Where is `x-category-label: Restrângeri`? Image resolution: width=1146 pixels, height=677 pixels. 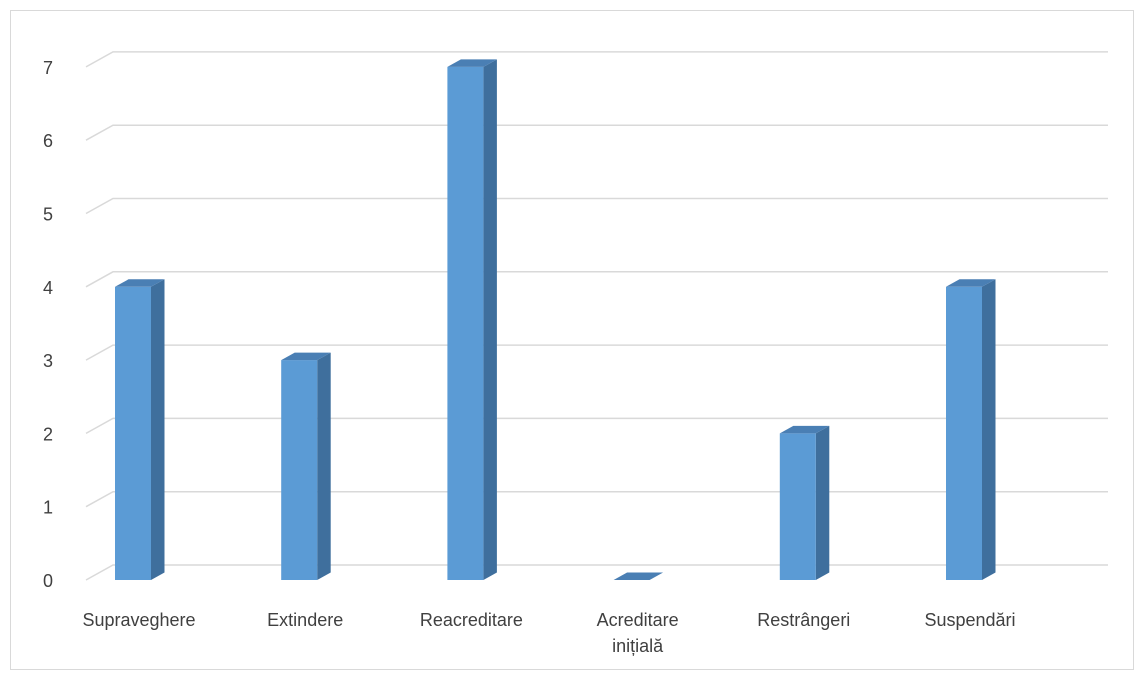
x-category-label: Restrângeri is located at coordinates (803, 620).